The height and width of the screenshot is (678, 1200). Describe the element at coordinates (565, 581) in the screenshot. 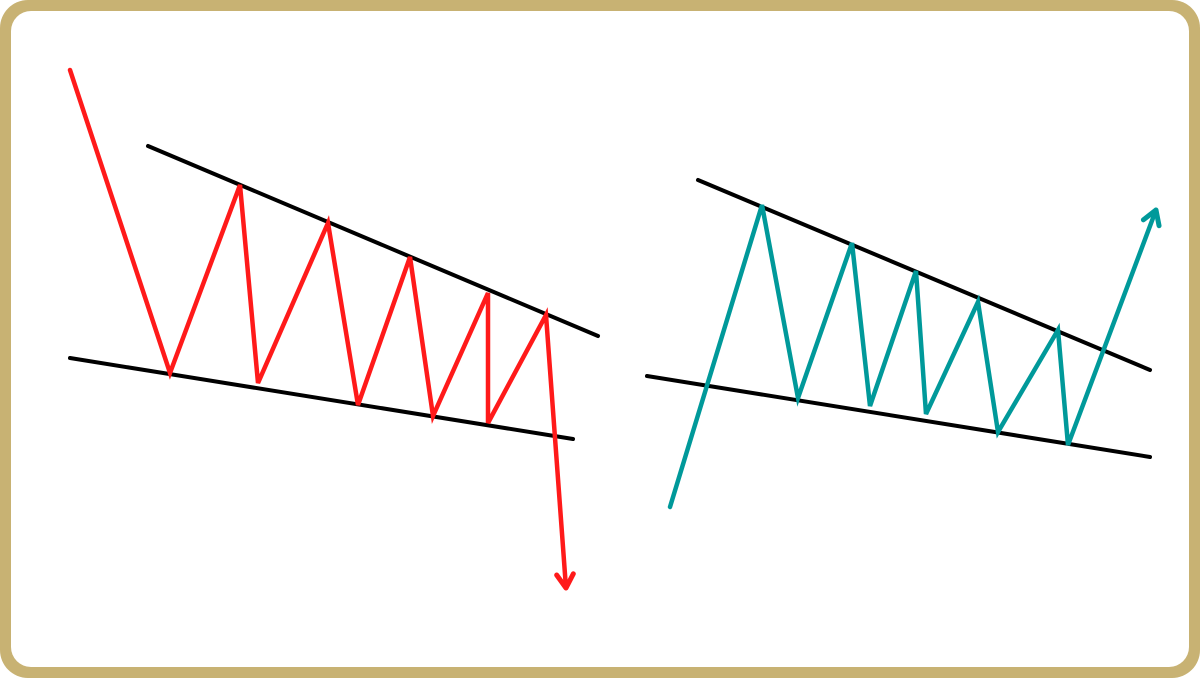

I see `arrow-down-icon` at that location.